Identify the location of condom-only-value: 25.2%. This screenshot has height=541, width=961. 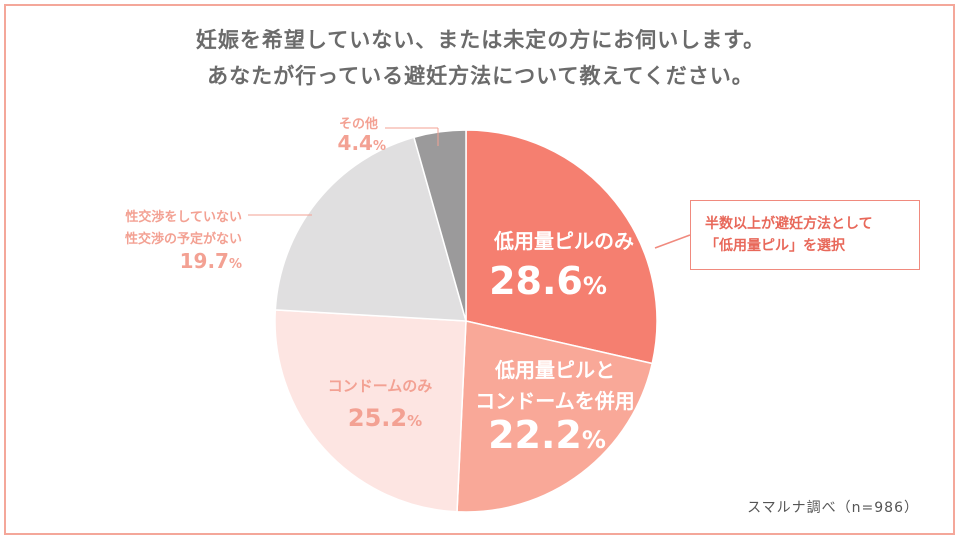
(385, 418).